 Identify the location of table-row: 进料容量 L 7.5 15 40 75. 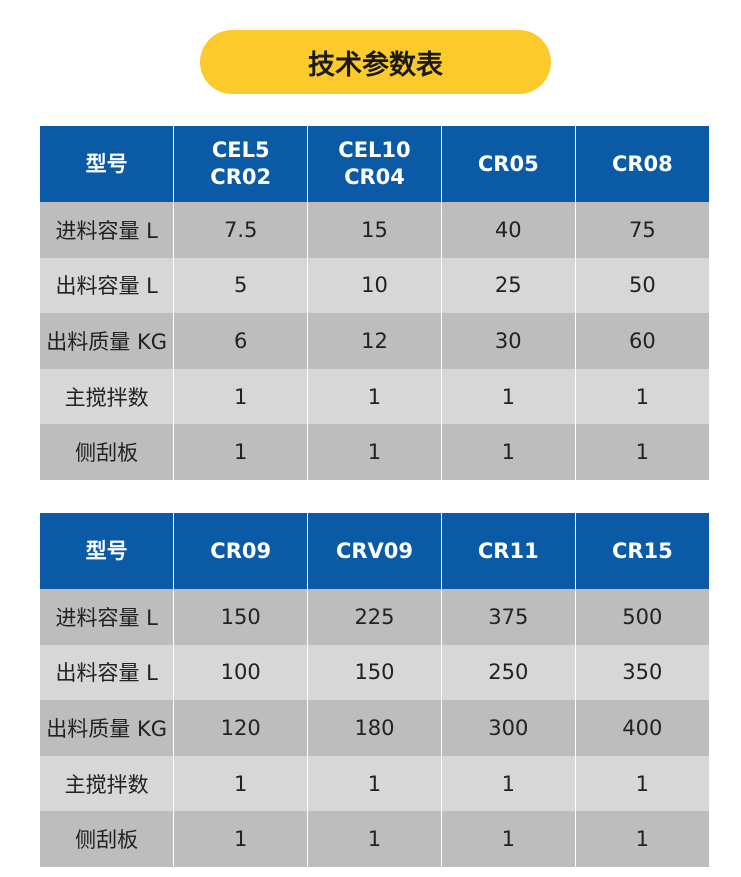
(374, 230).